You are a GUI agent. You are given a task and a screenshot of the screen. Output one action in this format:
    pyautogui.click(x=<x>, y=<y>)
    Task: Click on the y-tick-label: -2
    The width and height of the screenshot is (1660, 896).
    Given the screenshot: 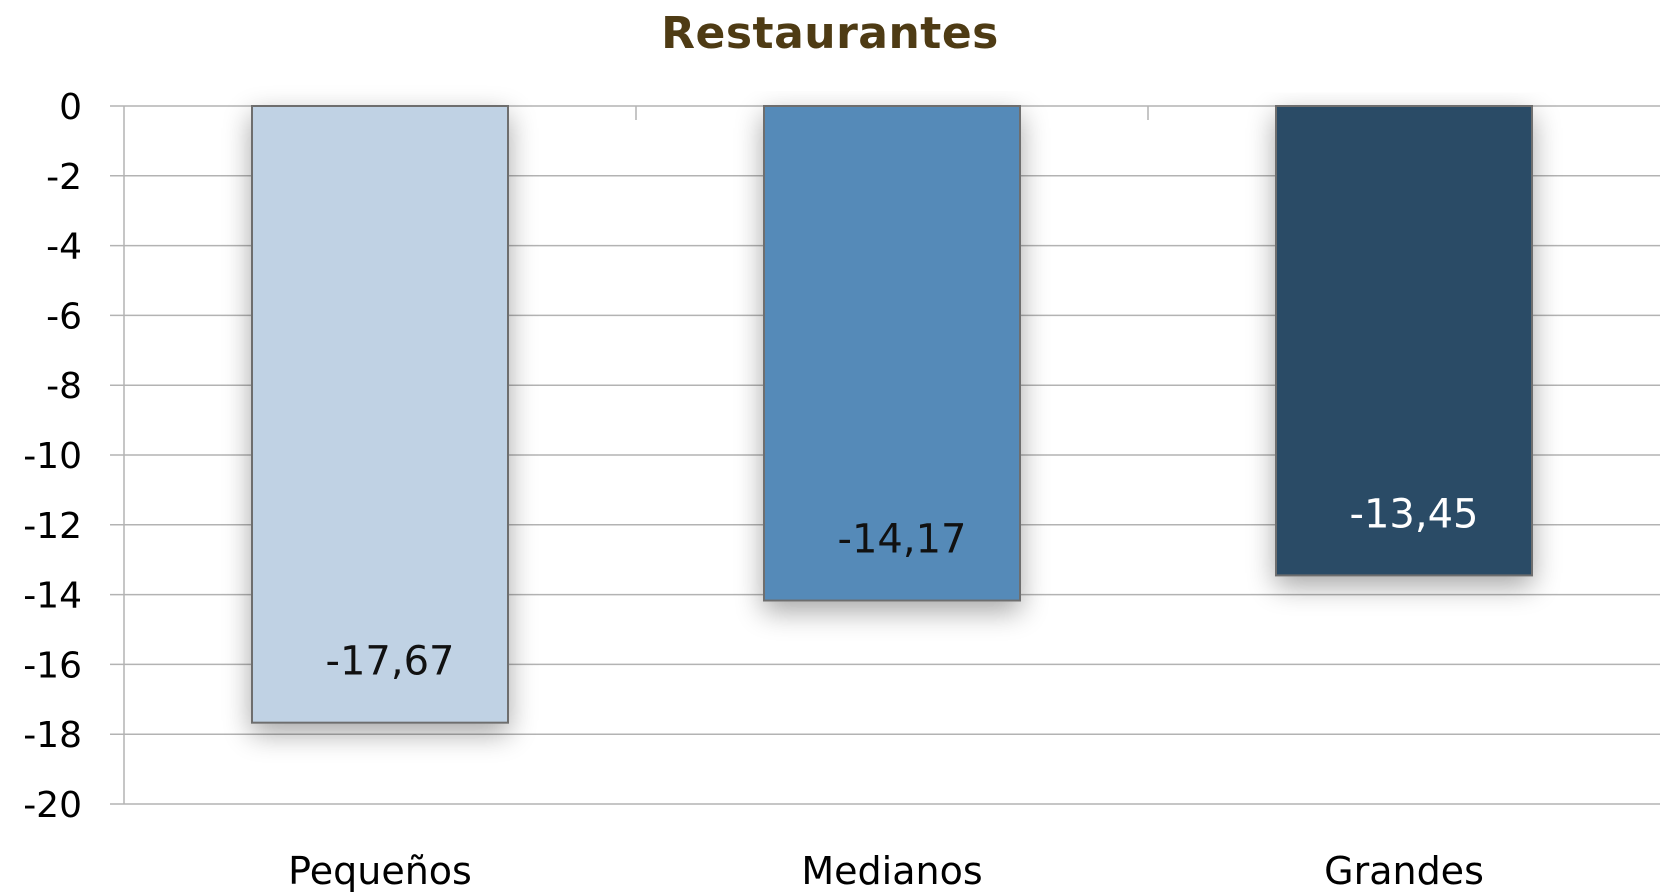 What is the action you would take?
    pyautogui.click(x=64, y=177)
    